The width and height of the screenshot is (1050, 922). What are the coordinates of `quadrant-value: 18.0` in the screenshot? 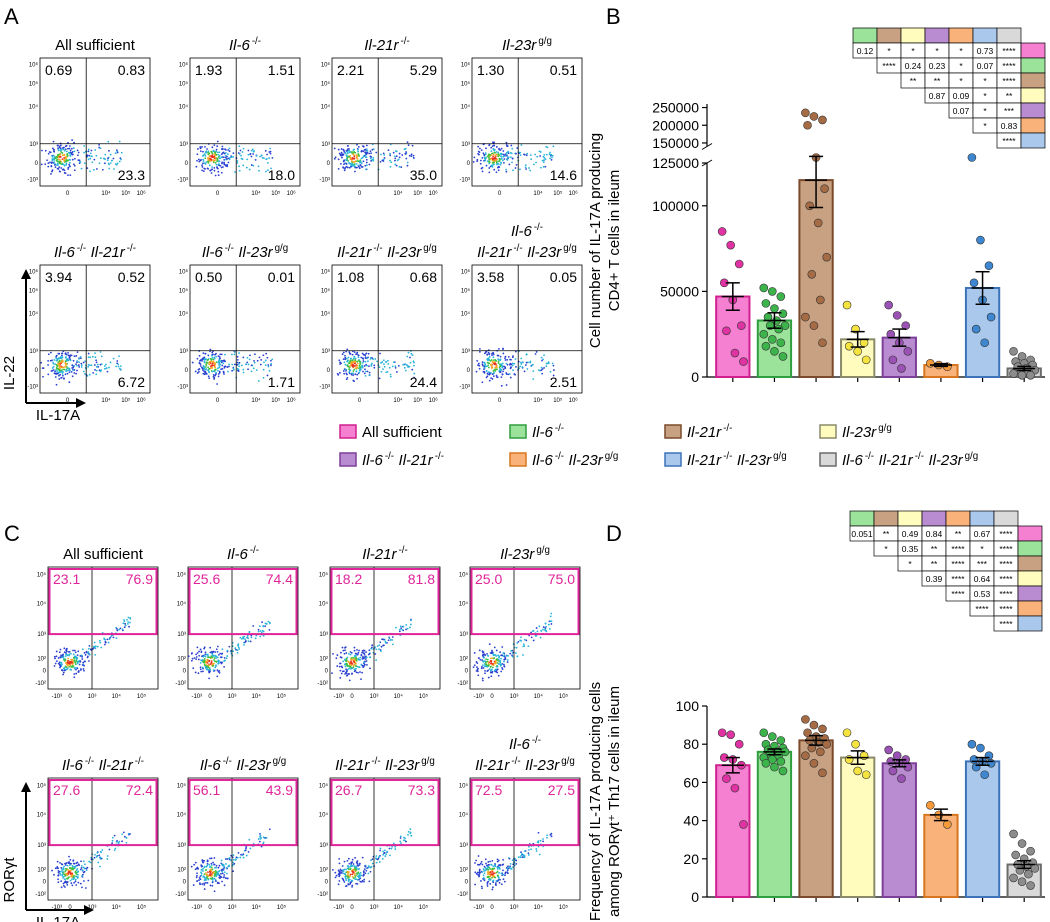 It's located at (281, 175).